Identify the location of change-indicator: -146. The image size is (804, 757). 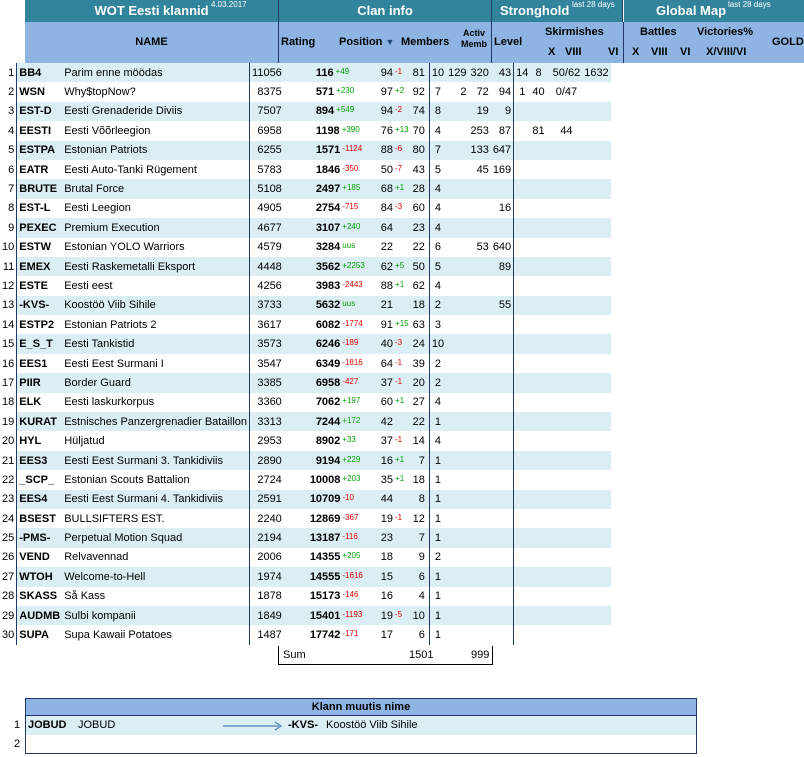
(350, 595).